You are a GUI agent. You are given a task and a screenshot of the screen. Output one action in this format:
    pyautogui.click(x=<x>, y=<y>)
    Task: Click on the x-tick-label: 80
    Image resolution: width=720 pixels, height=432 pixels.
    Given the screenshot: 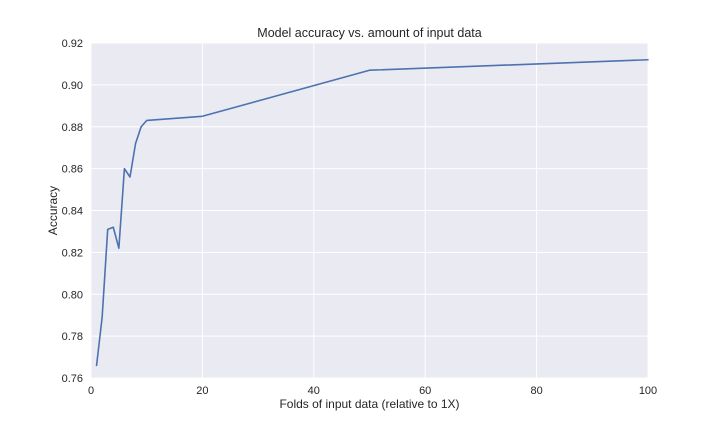 What is the action you would take?
    pyautogui.click(x=536, y=391)
    